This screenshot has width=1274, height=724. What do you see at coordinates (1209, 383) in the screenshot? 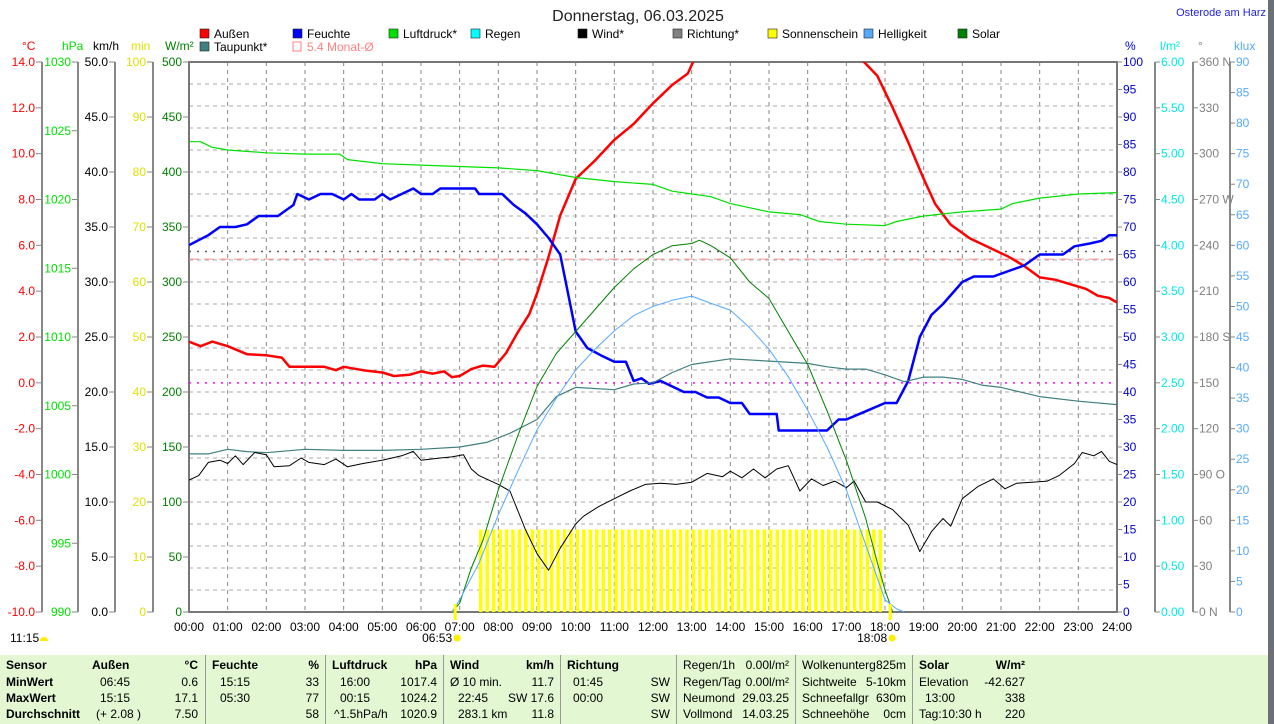
I see `axis-tick-label: 150` at bounding box center [1209, 383].